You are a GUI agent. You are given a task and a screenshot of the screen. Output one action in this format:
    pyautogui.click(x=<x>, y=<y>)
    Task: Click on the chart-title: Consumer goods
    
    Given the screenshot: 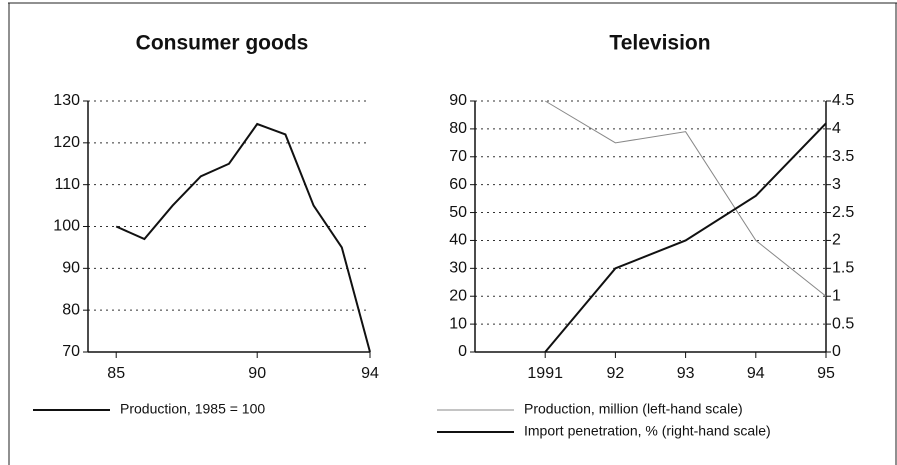 What is the action you would take?
    pyautogui.click(x=222, y=43)
    